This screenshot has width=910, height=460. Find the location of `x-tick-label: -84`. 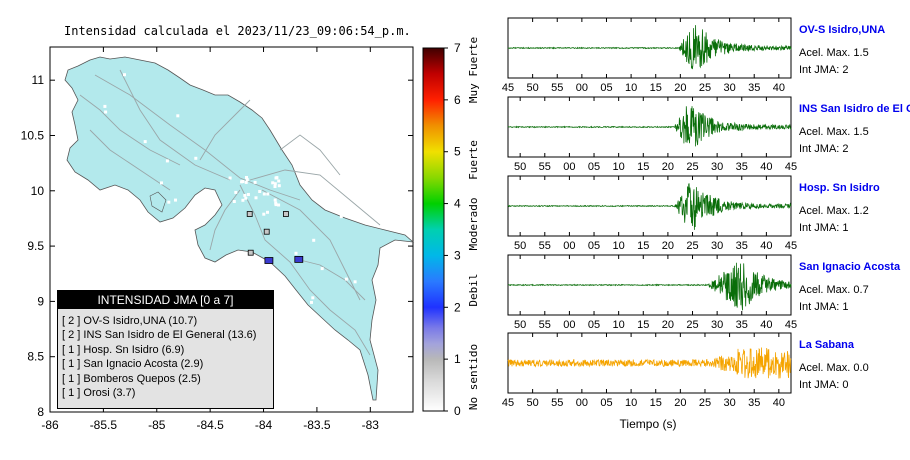

x-tick-label: -84 is located at coordinates (264, 425).